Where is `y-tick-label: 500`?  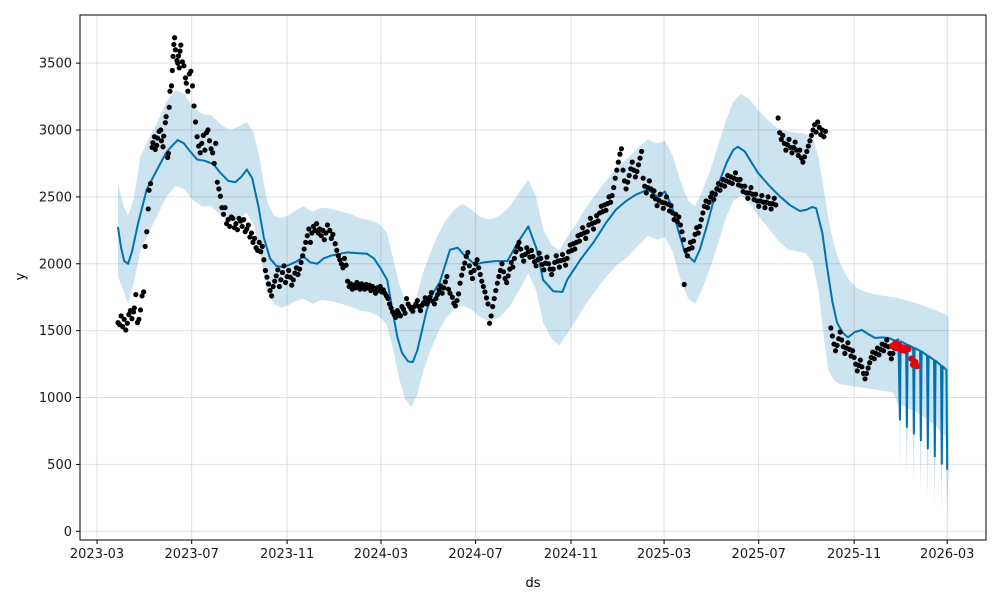
y-tick-label: 500 is located at coordinates (59, 465).